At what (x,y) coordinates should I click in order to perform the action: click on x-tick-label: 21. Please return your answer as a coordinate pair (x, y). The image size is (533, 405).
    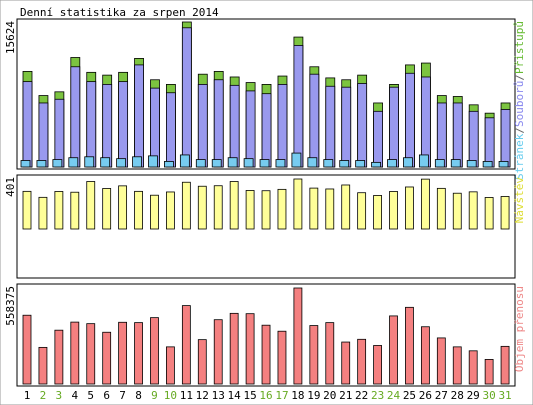
    Looking at the image, I should click on (345, 395).